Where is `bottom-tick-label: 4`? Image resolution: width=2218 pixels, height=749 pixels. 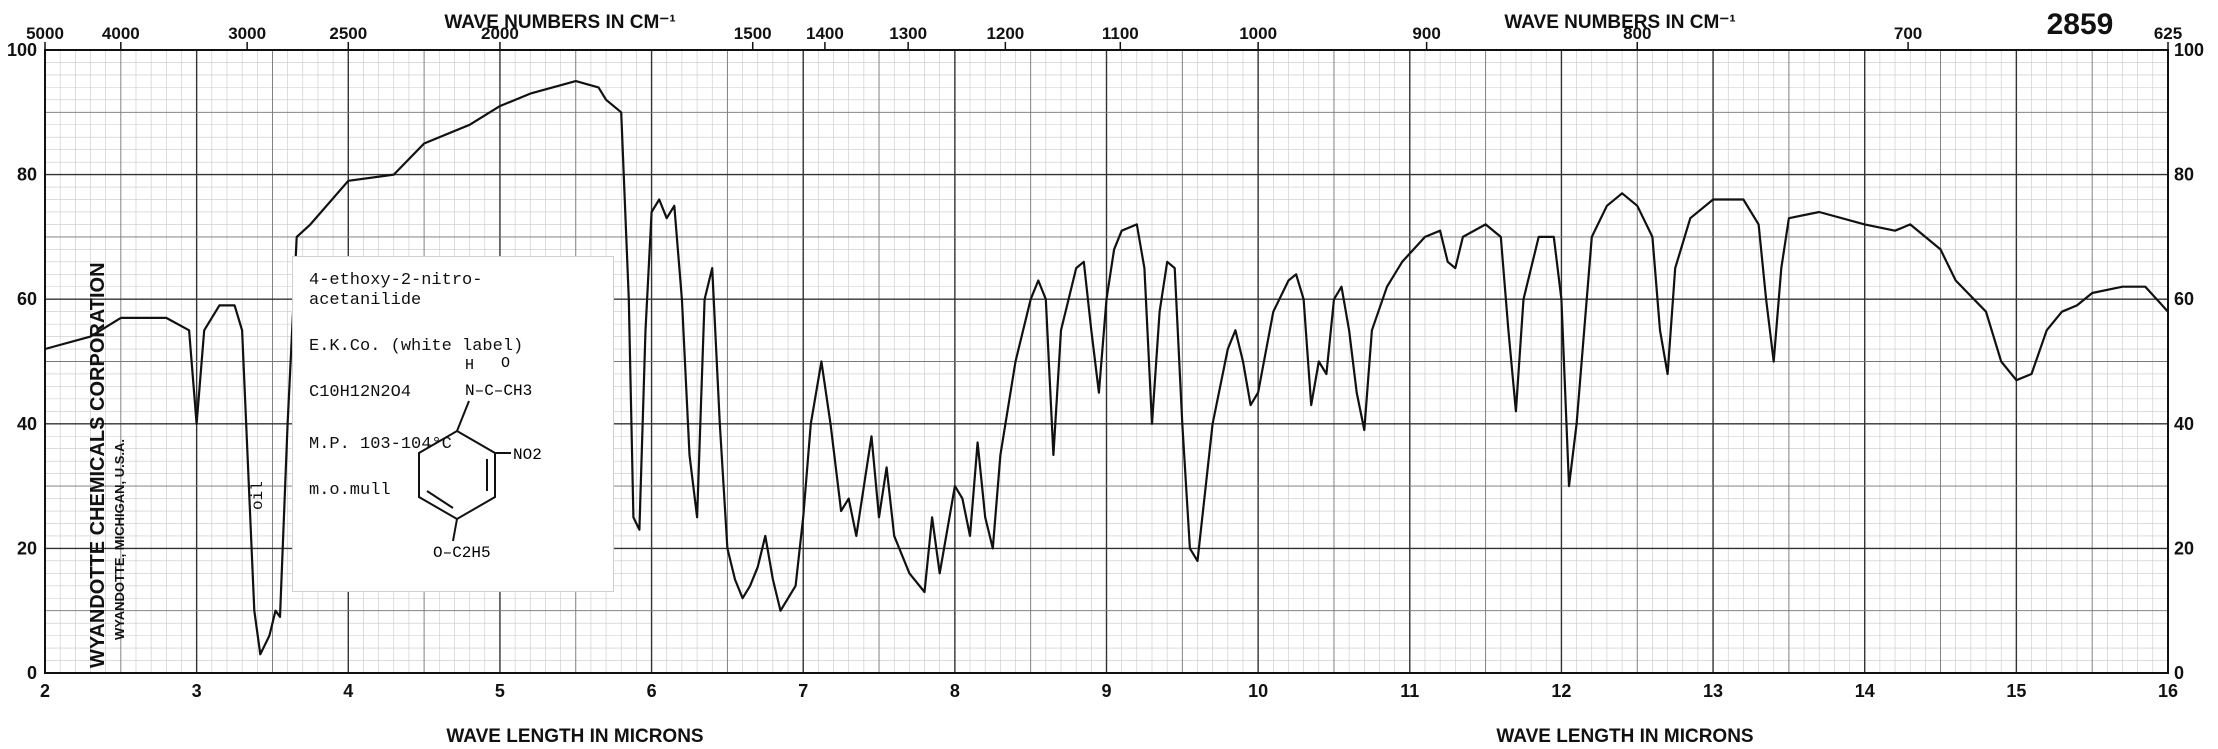 bottom-tick-label: 4 is located at coordinates (348, 691).